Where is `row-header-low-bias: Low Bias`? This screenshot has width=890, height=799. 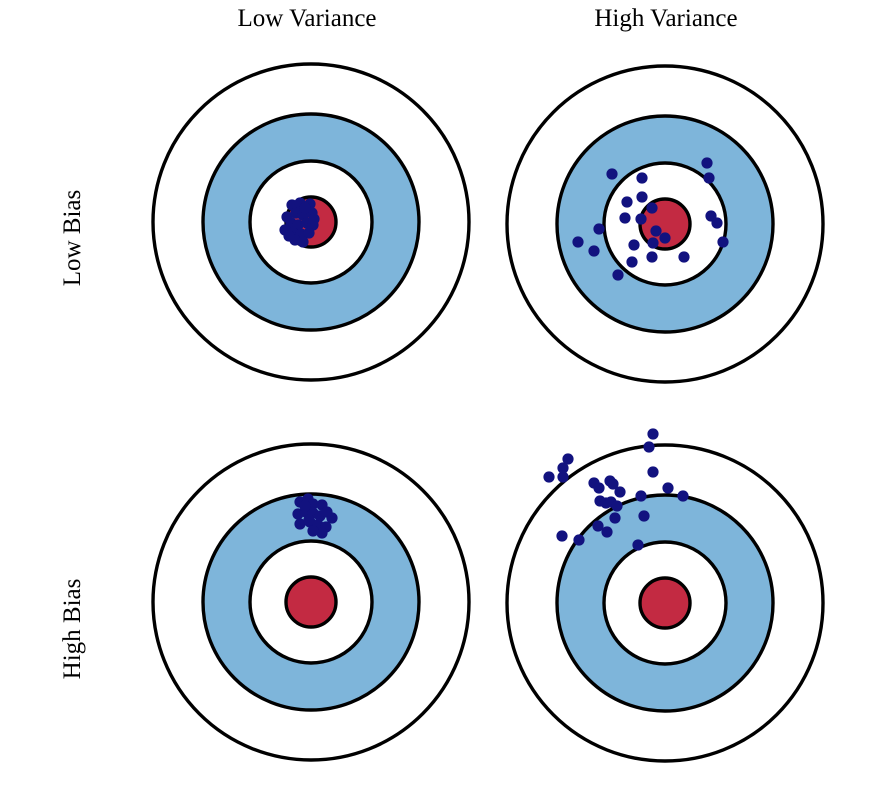 row-header-low-bias: Low Bias is located at coordinates (72, 238).